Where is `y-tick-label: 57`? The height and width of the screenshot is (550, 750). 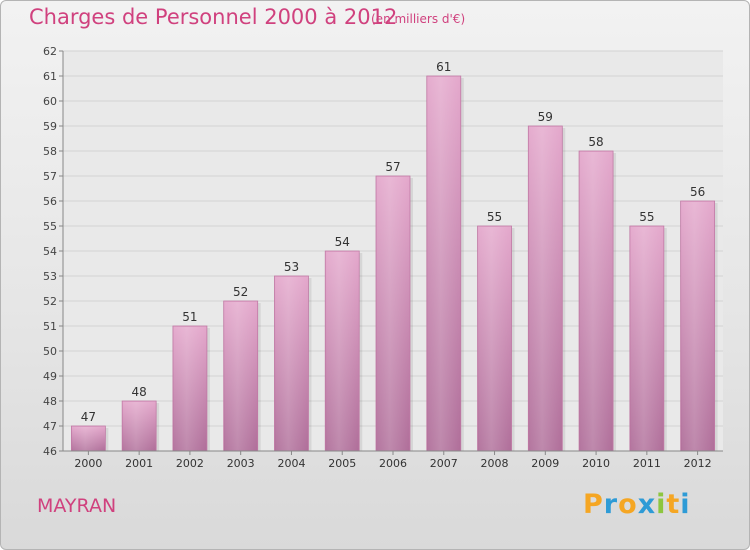
y-tick-label: 57 is located at coordinates (50, 176).